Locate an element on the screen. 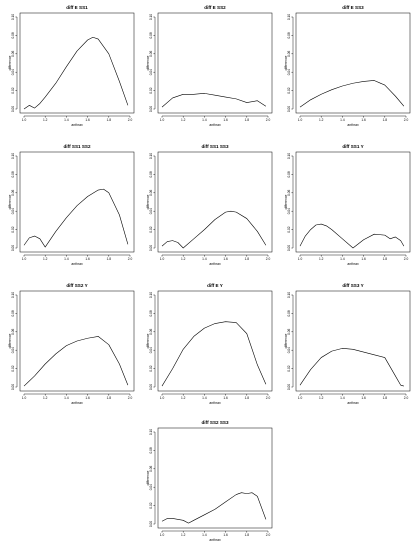  chart-title: diff SS2 SS3 is located at coordinates (215, 422).